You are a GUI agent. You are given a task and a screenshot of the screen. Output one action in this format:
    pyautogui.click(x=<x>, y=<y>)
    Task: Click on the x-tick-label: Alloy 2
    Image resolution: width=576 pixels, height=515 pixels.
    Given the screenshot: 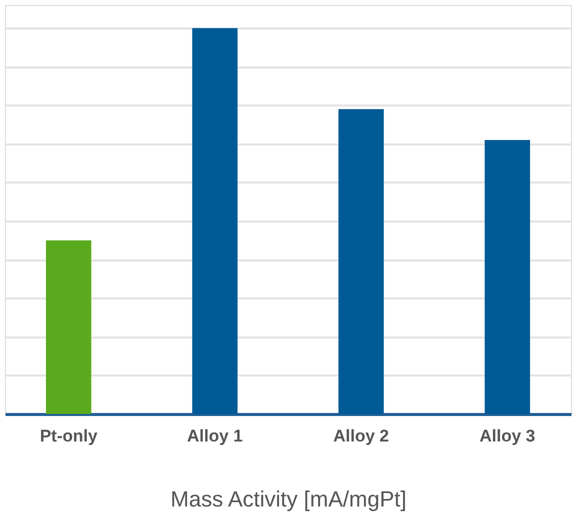 What is the action you would take?
    pyautogui.click(x=361, y=436)
    